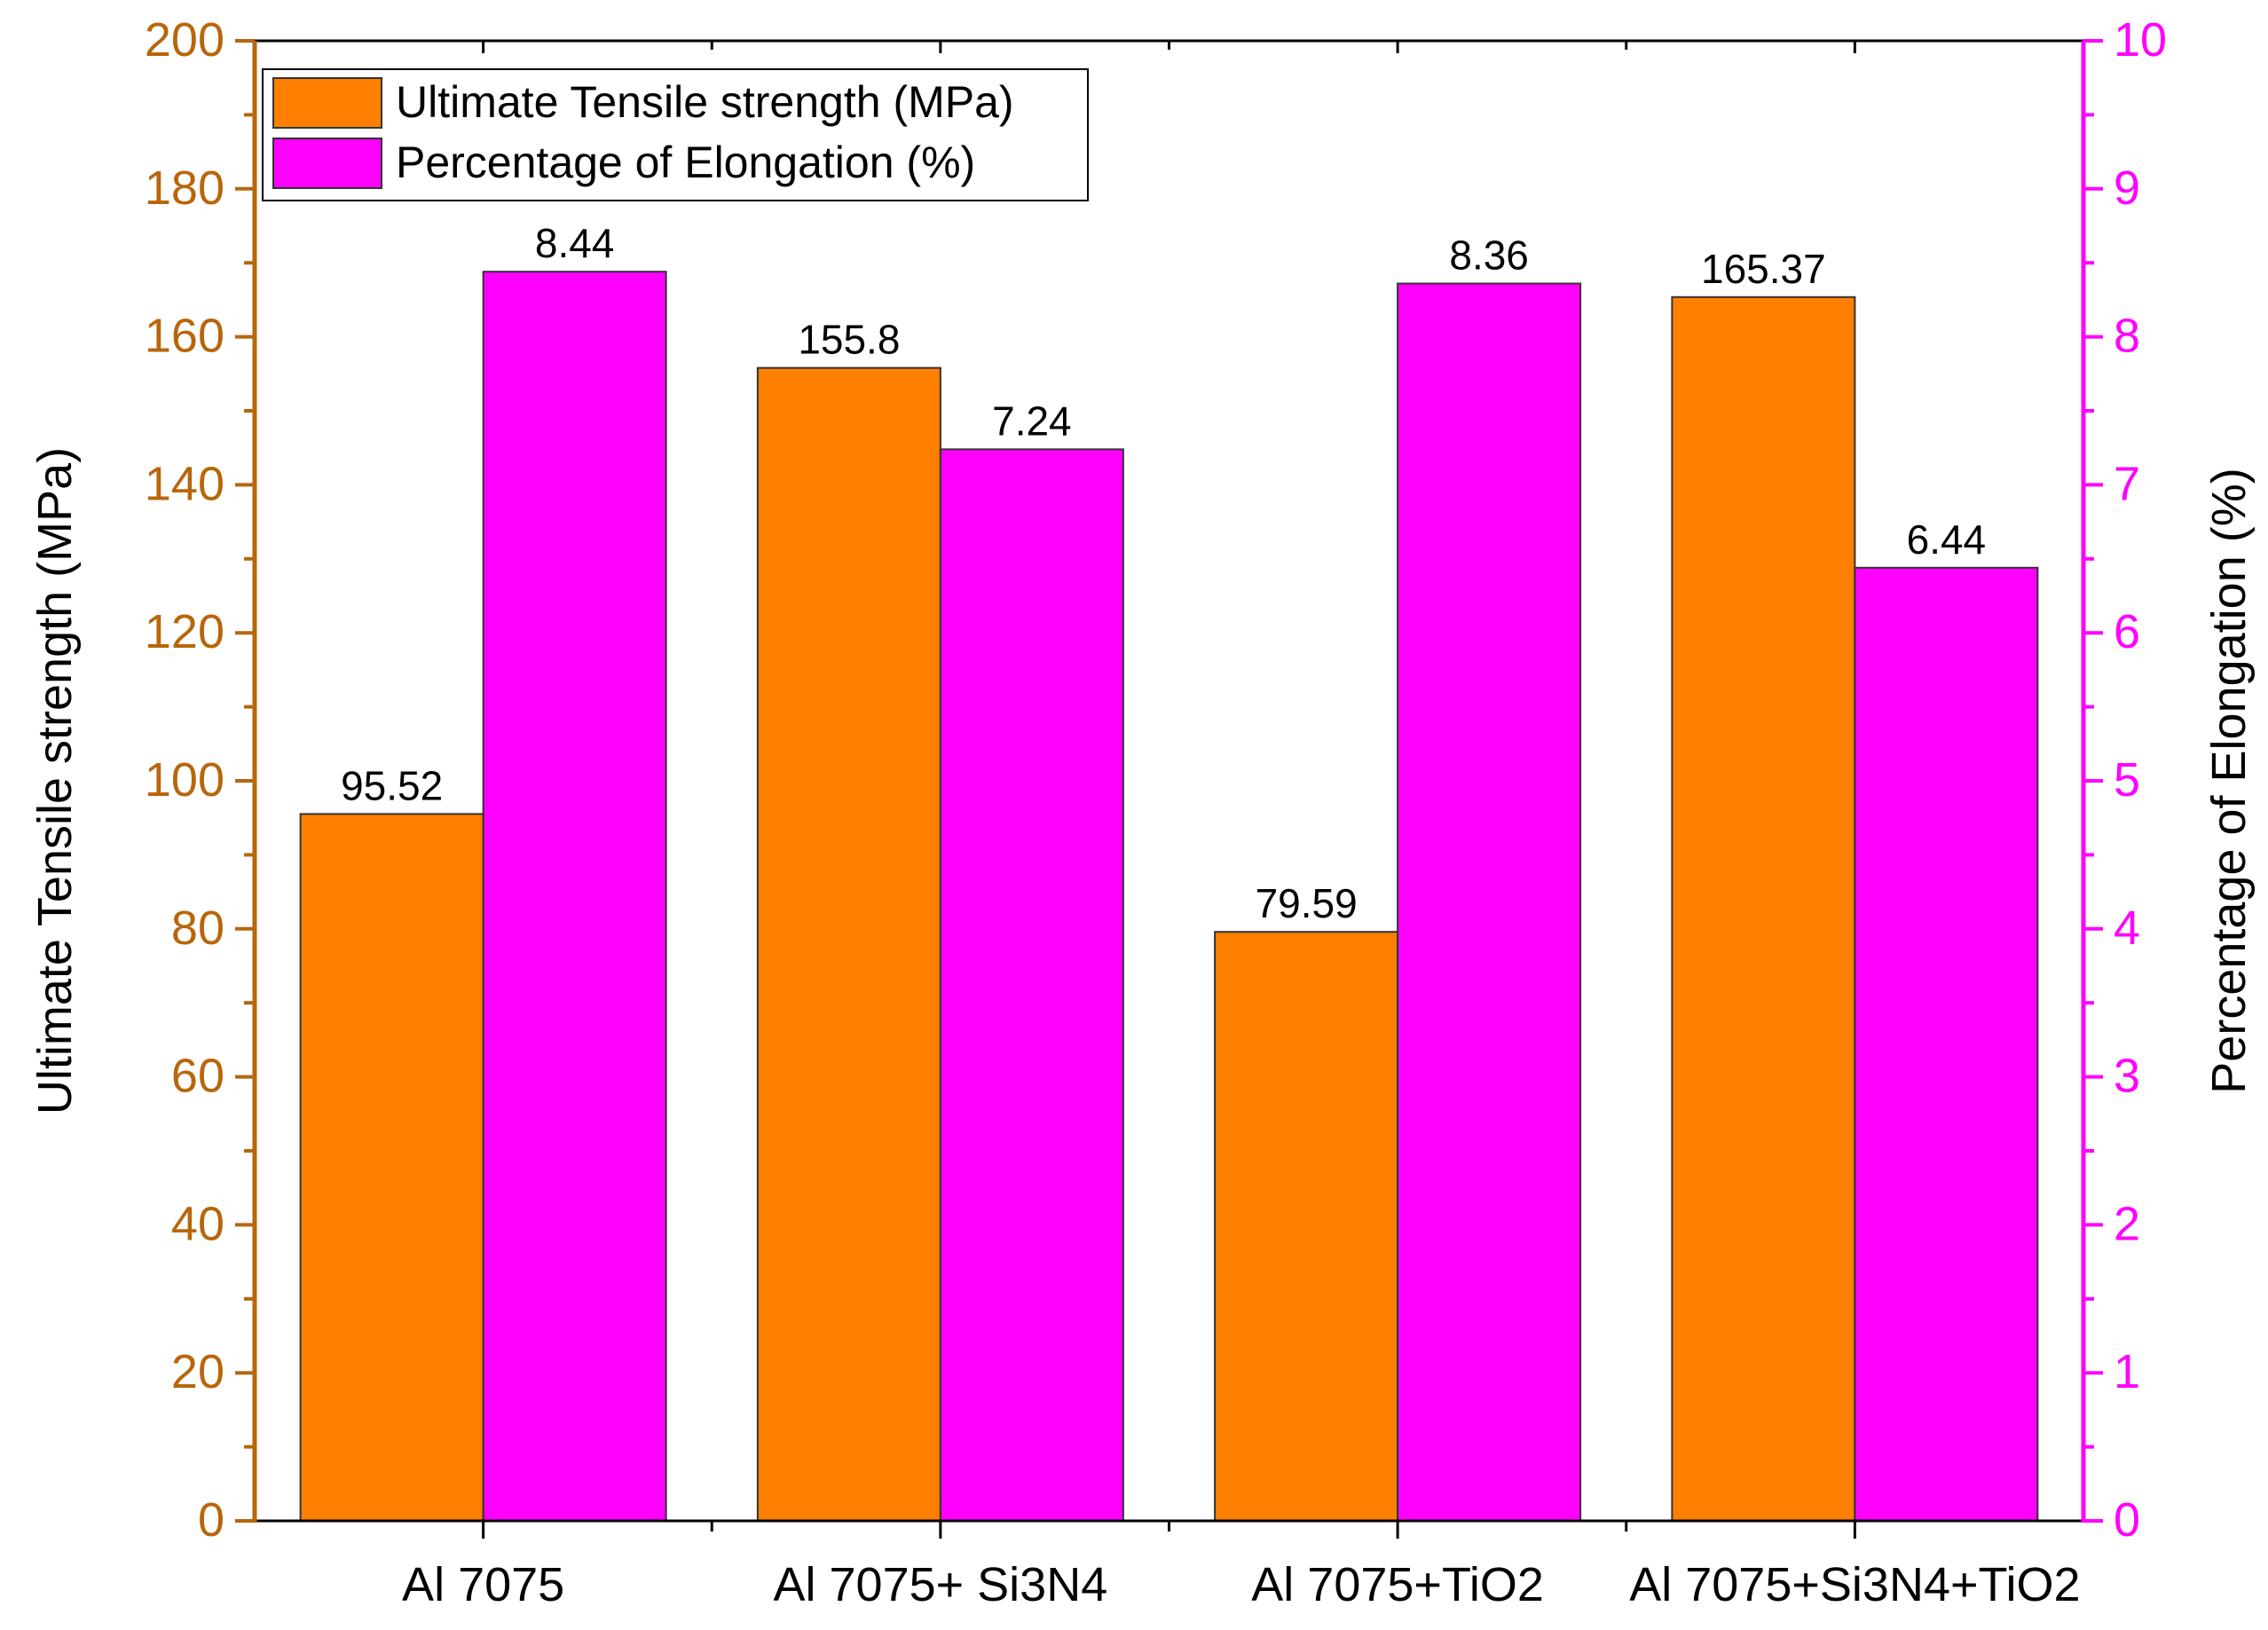 The height and width of the screenshot is (1630, 2268). I want to click on data-label: 8.44, so click(575, 243).